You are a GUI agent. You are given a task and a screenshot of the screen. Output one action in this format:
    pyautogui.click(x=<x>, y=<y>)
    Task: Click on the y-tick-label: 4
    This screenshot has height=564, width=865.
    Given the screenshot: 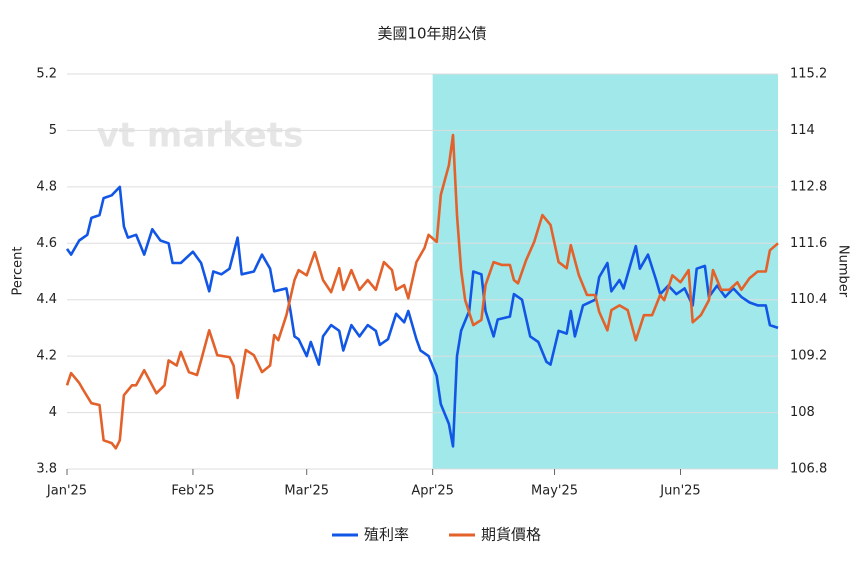 What is the action you would take?
    pyautogui.click(x=53, y=412)
    